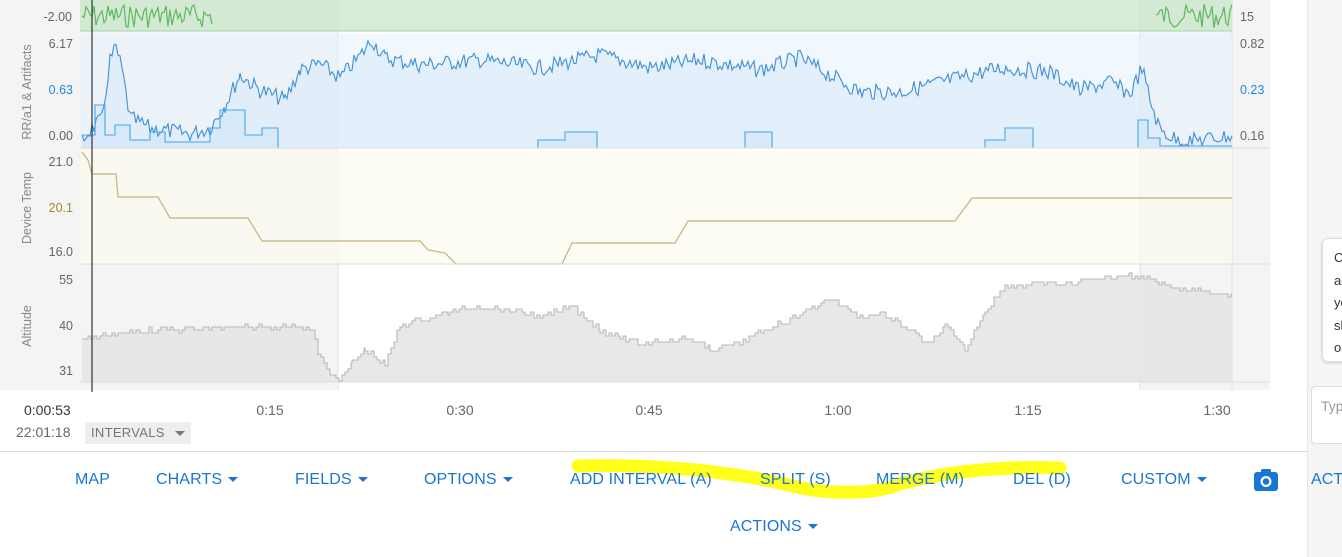 This screenshot has height=557, width=1342. I want to click on camera-button, so click(1266, 480).